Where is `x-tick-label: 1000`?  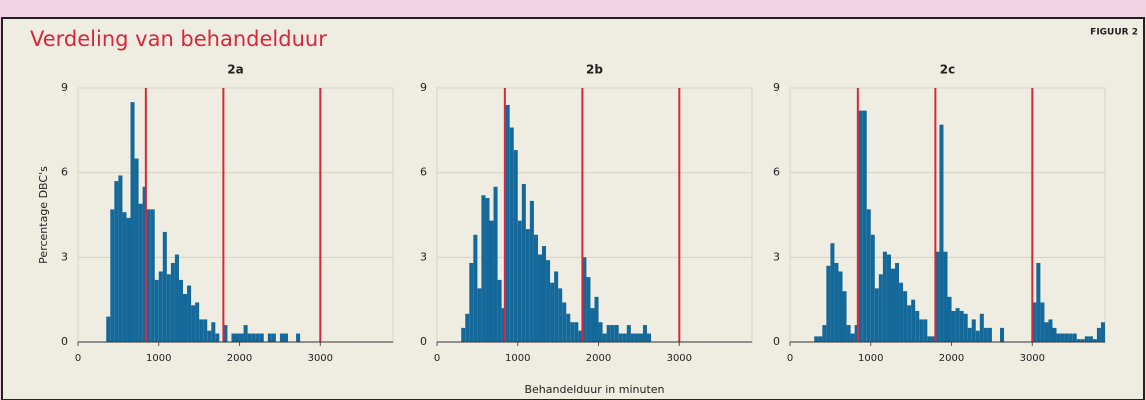 x-tick-label: 1000 is located at coordinates (870, 358).